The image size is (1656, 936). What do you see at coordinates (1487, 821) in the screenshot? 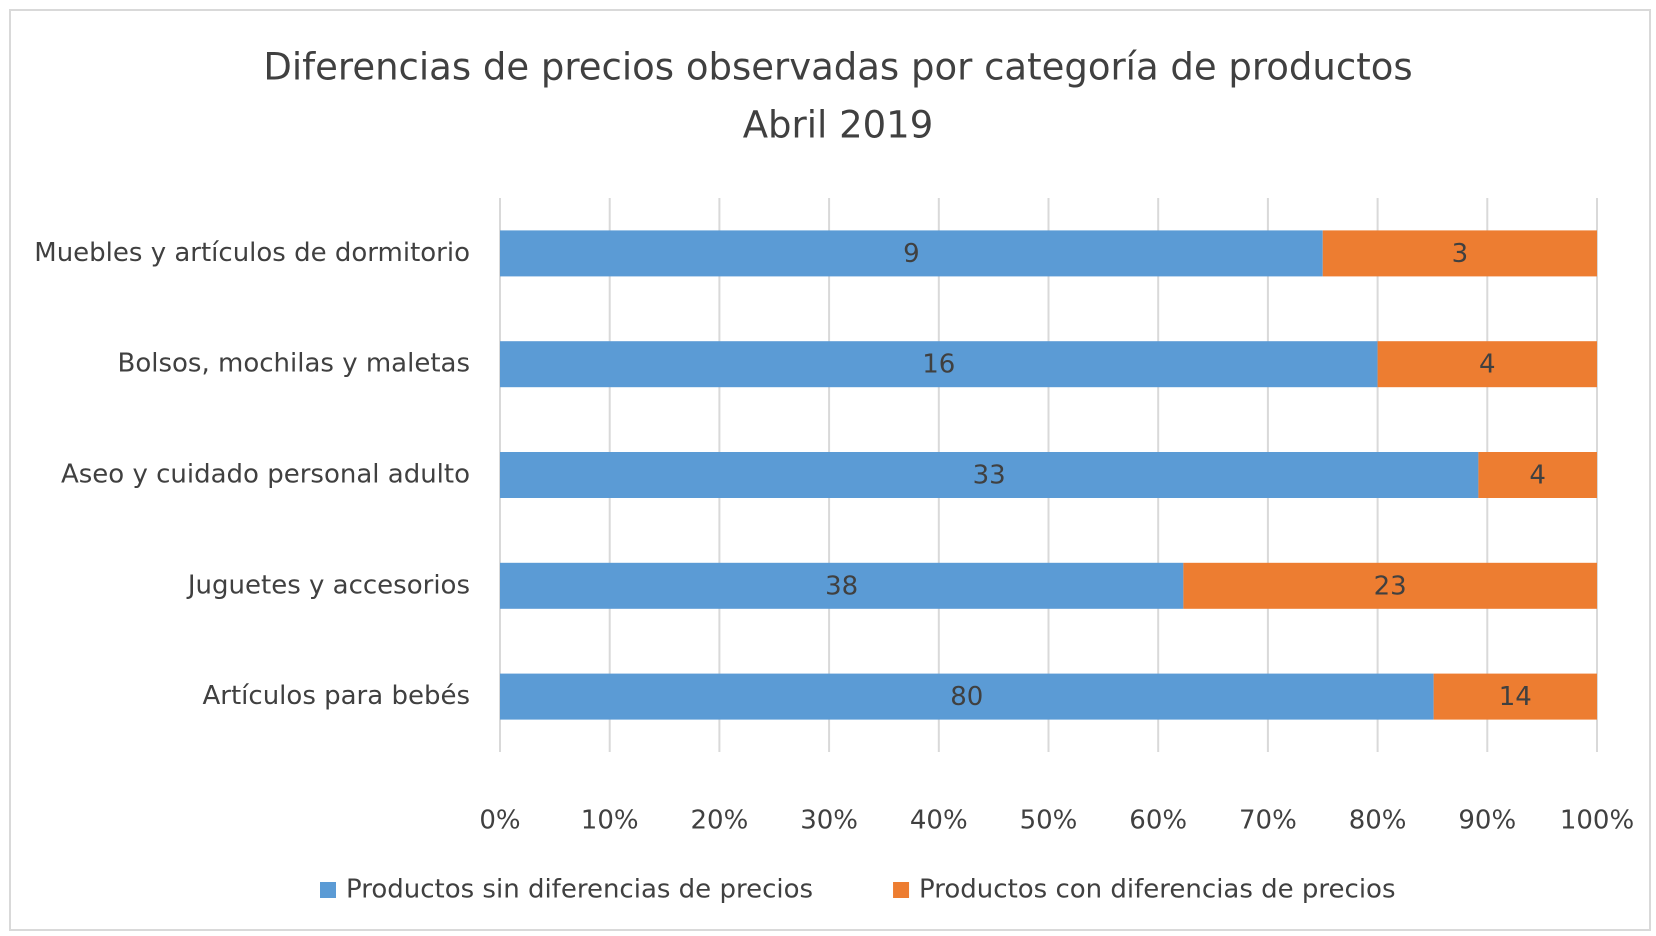
I see `x-tick-label: 90%` at bounding box center [1487, 821].